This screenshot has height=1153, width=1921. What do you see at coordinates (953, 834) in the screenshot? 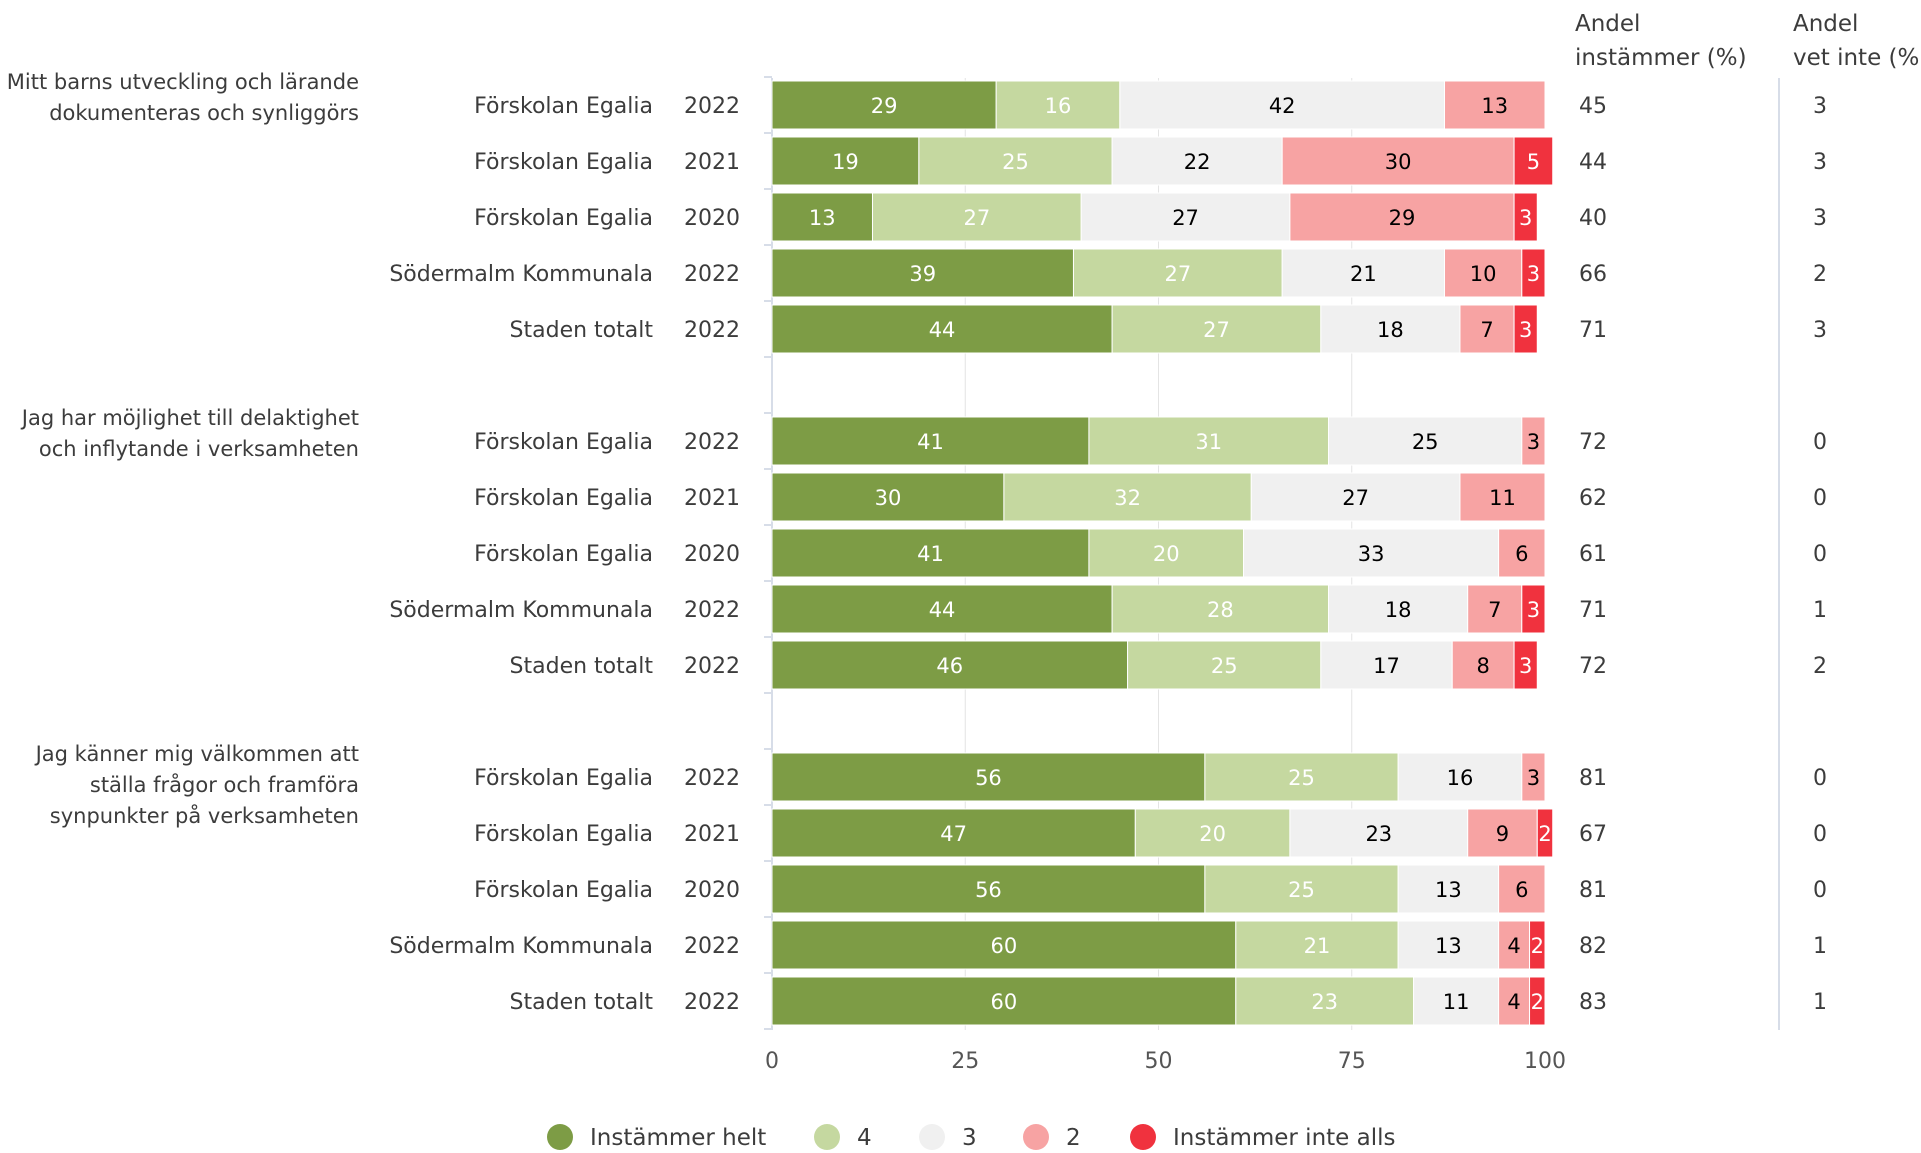
I see `data-label: 47` at bounding box center [953, 834].